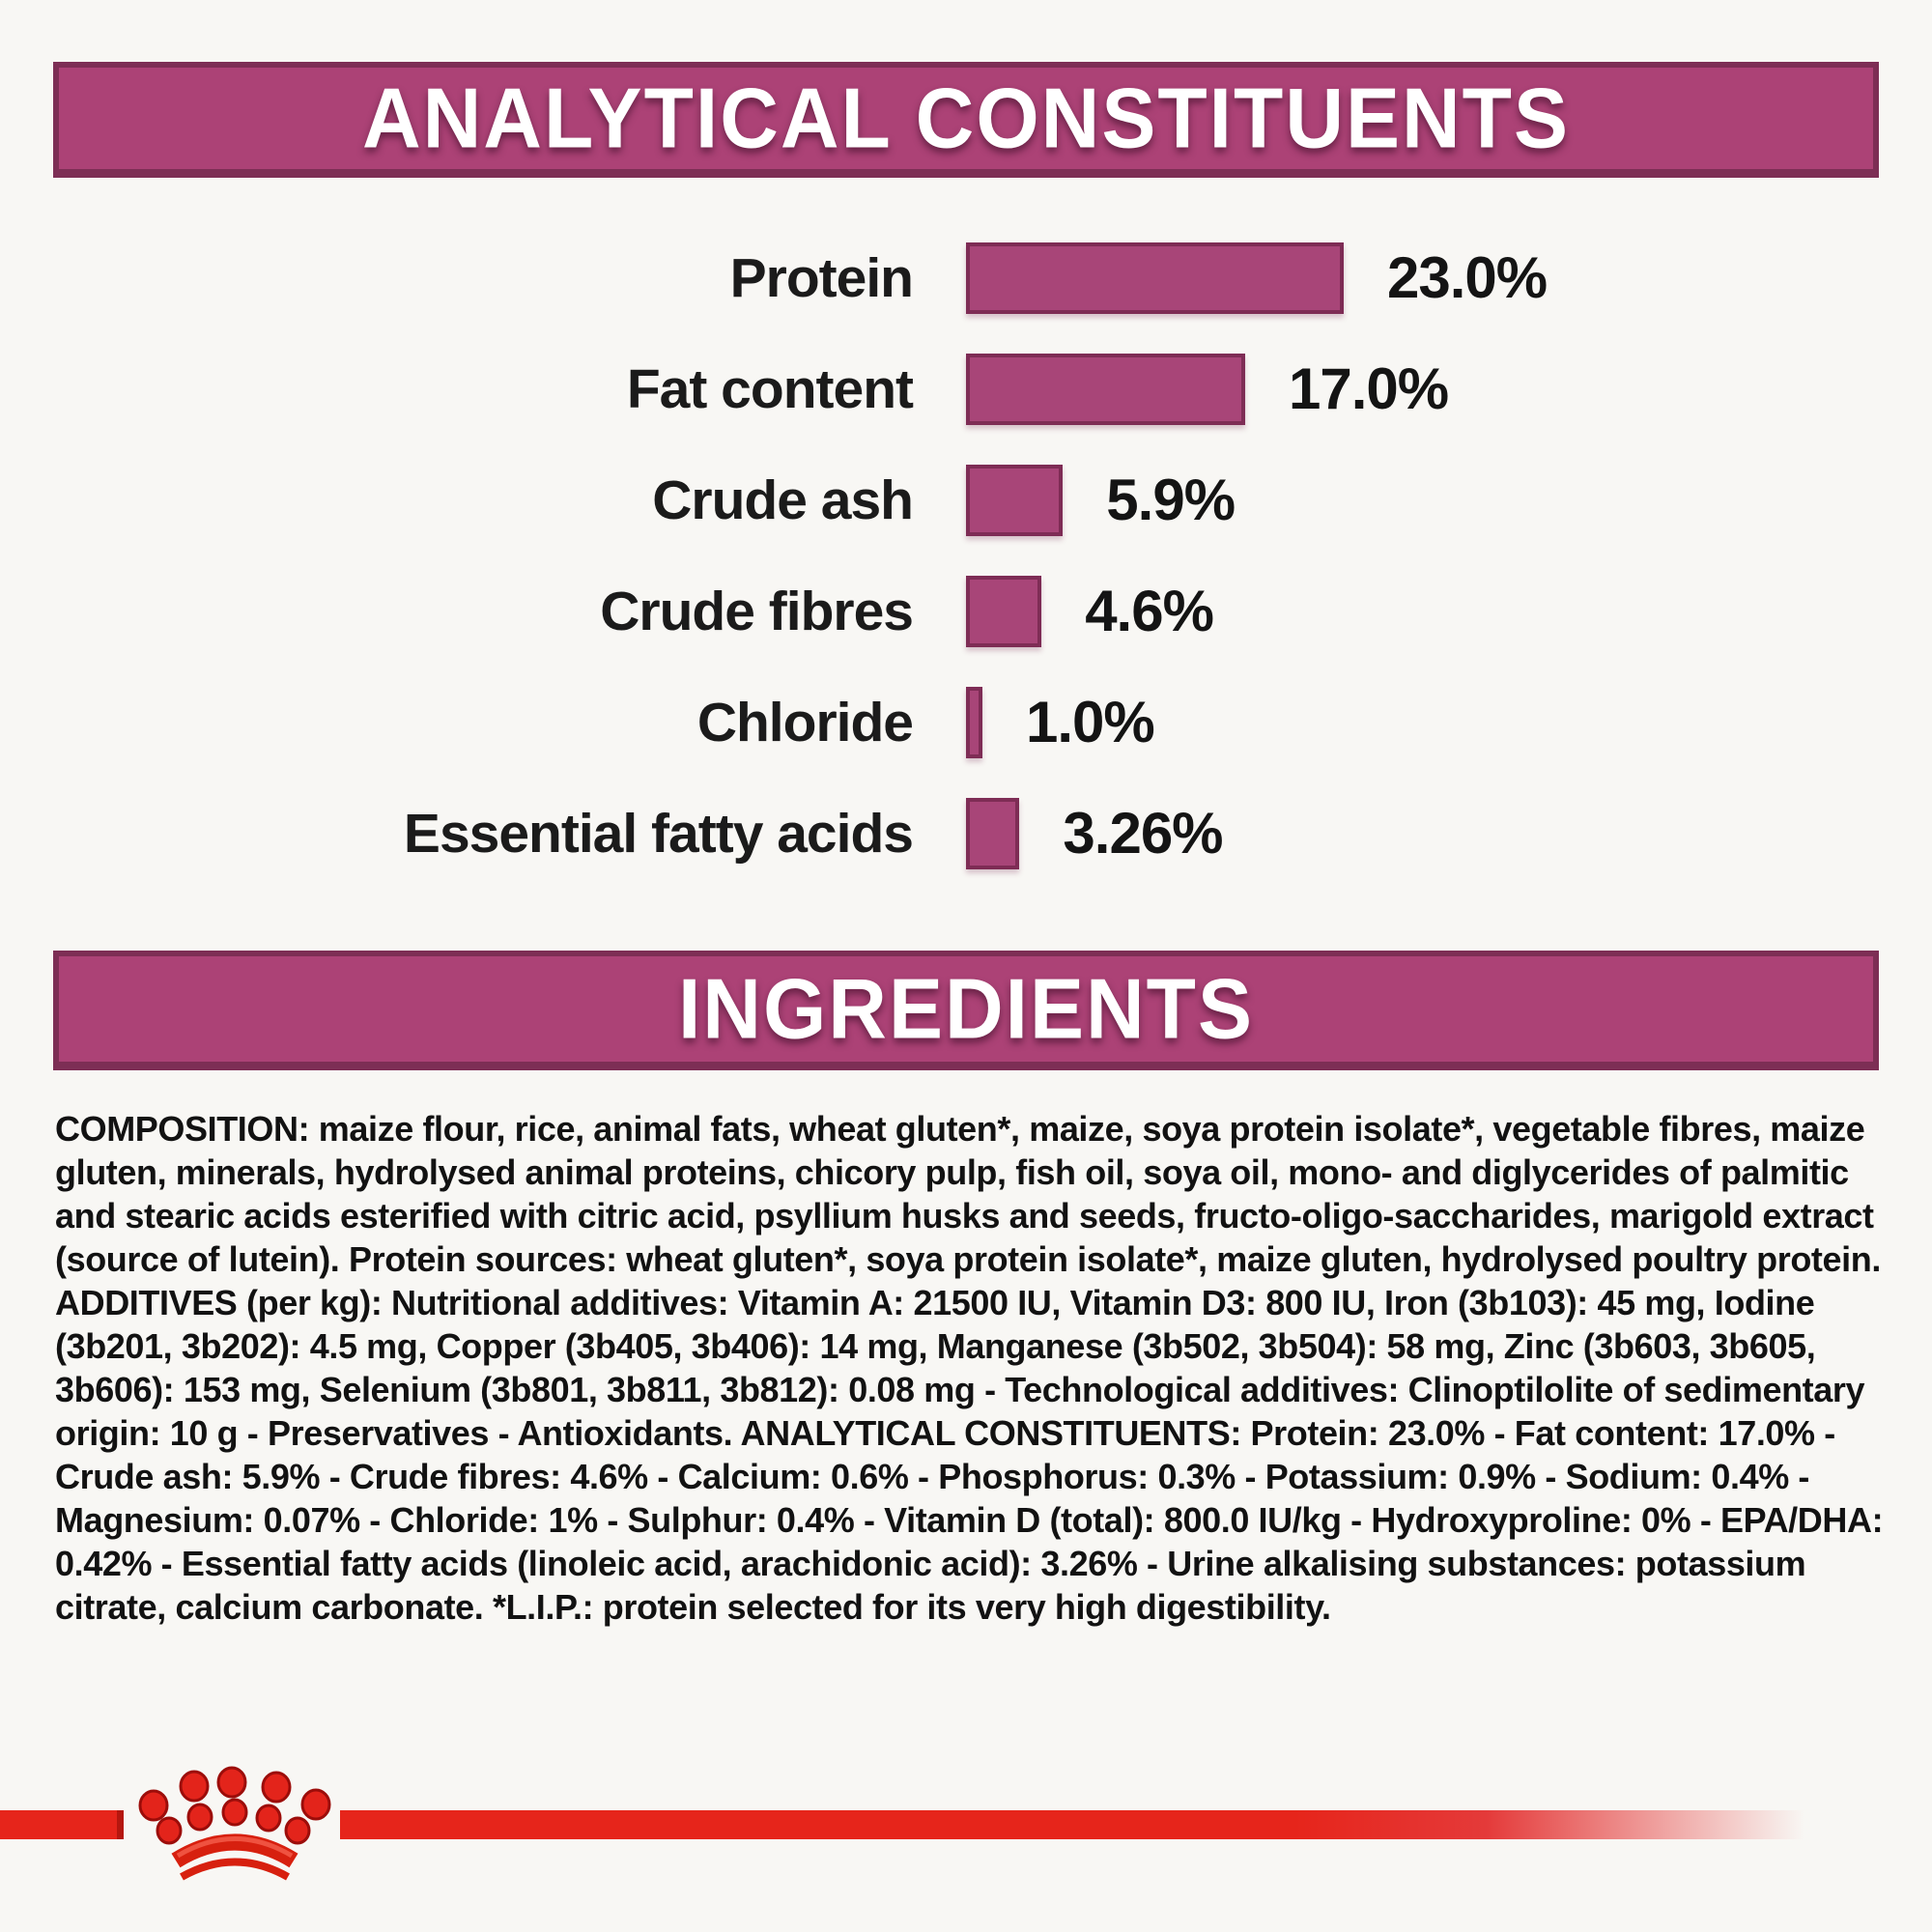 Image resolution: width=1932 pixels, height=1932 pixels. Describe the element at coordinates (783, 500) in the screenshot. I see `chart-category-label: Crude ash` at that location.